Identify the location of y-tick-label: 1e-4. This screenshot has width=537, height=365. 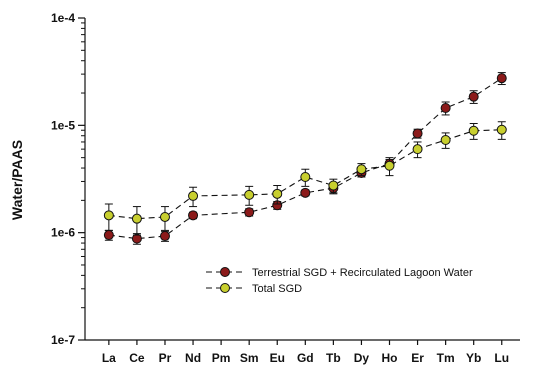
(63, 18).